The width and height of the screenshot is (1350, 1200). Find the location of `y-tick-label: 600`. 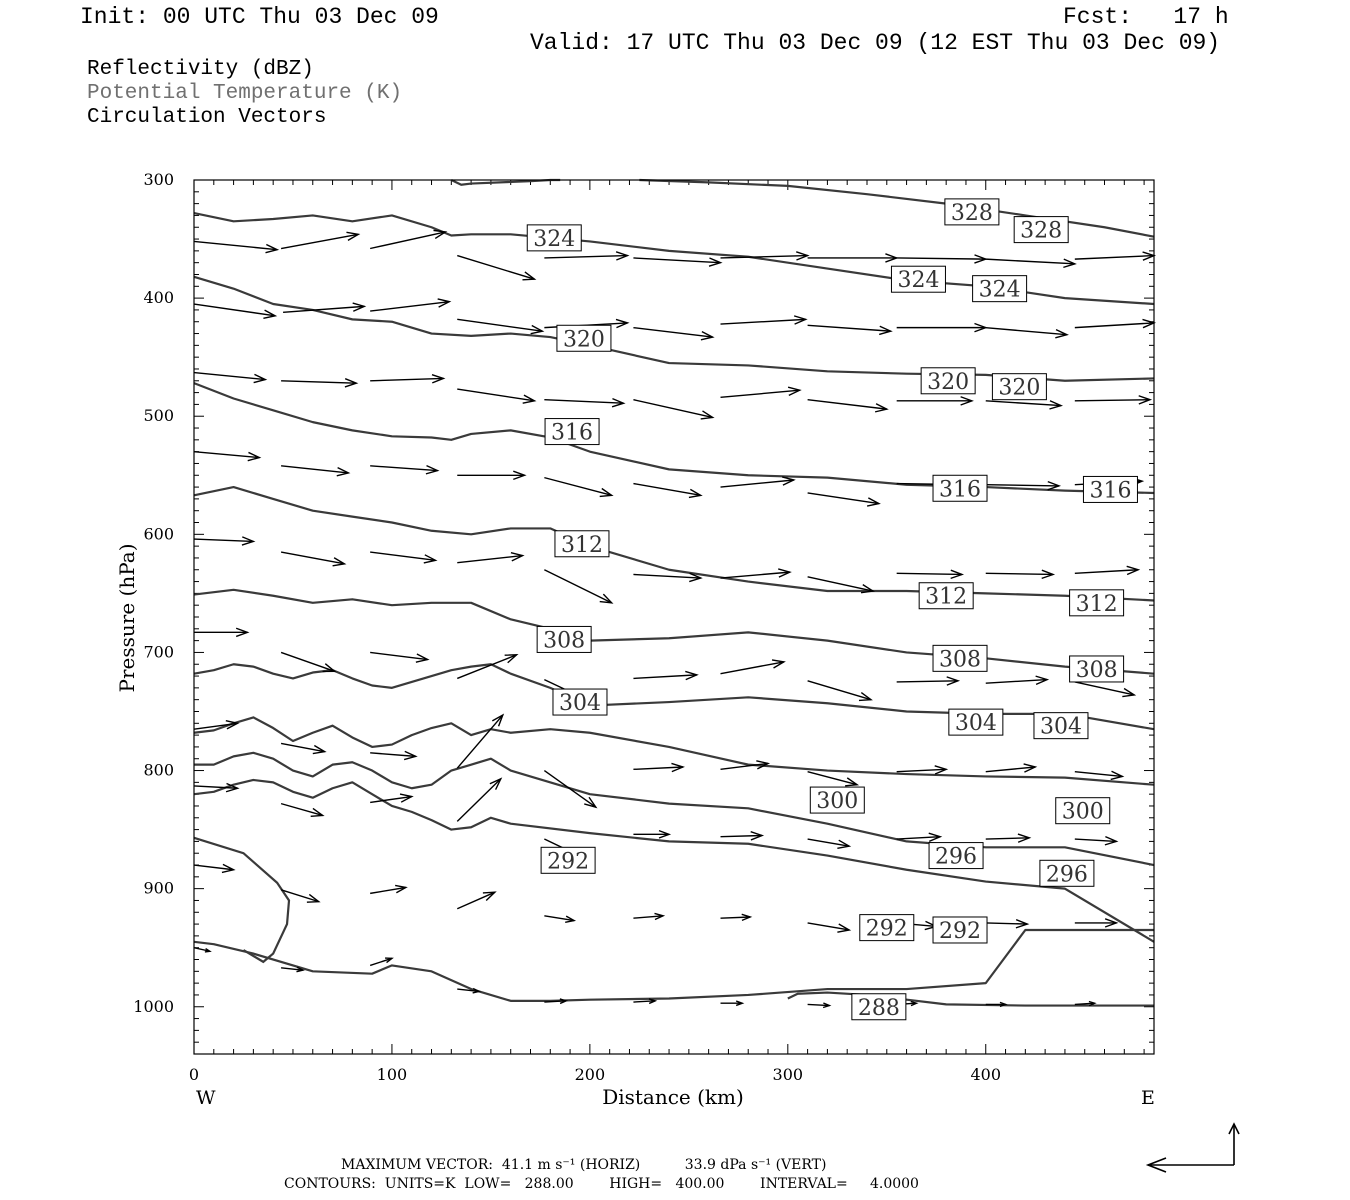

y-tick-label: 600 is located at coordinates (158, 533).